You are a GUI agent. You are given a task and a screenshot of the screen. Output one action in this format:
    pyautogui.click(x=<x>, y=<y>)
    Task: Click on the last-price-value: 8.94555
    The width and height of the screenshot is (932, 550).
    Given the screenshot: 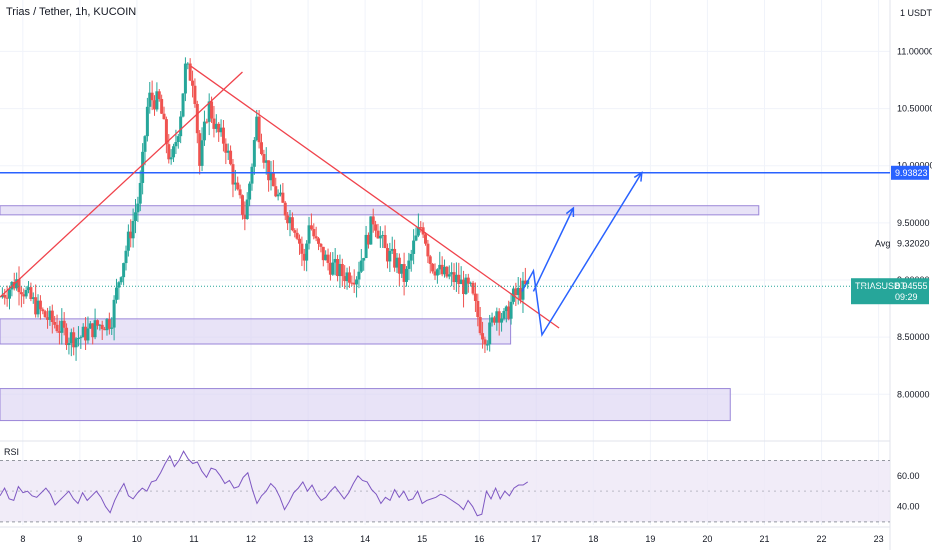 What is the action you would take?
    pyautogui.click(x=911, y=286)
    